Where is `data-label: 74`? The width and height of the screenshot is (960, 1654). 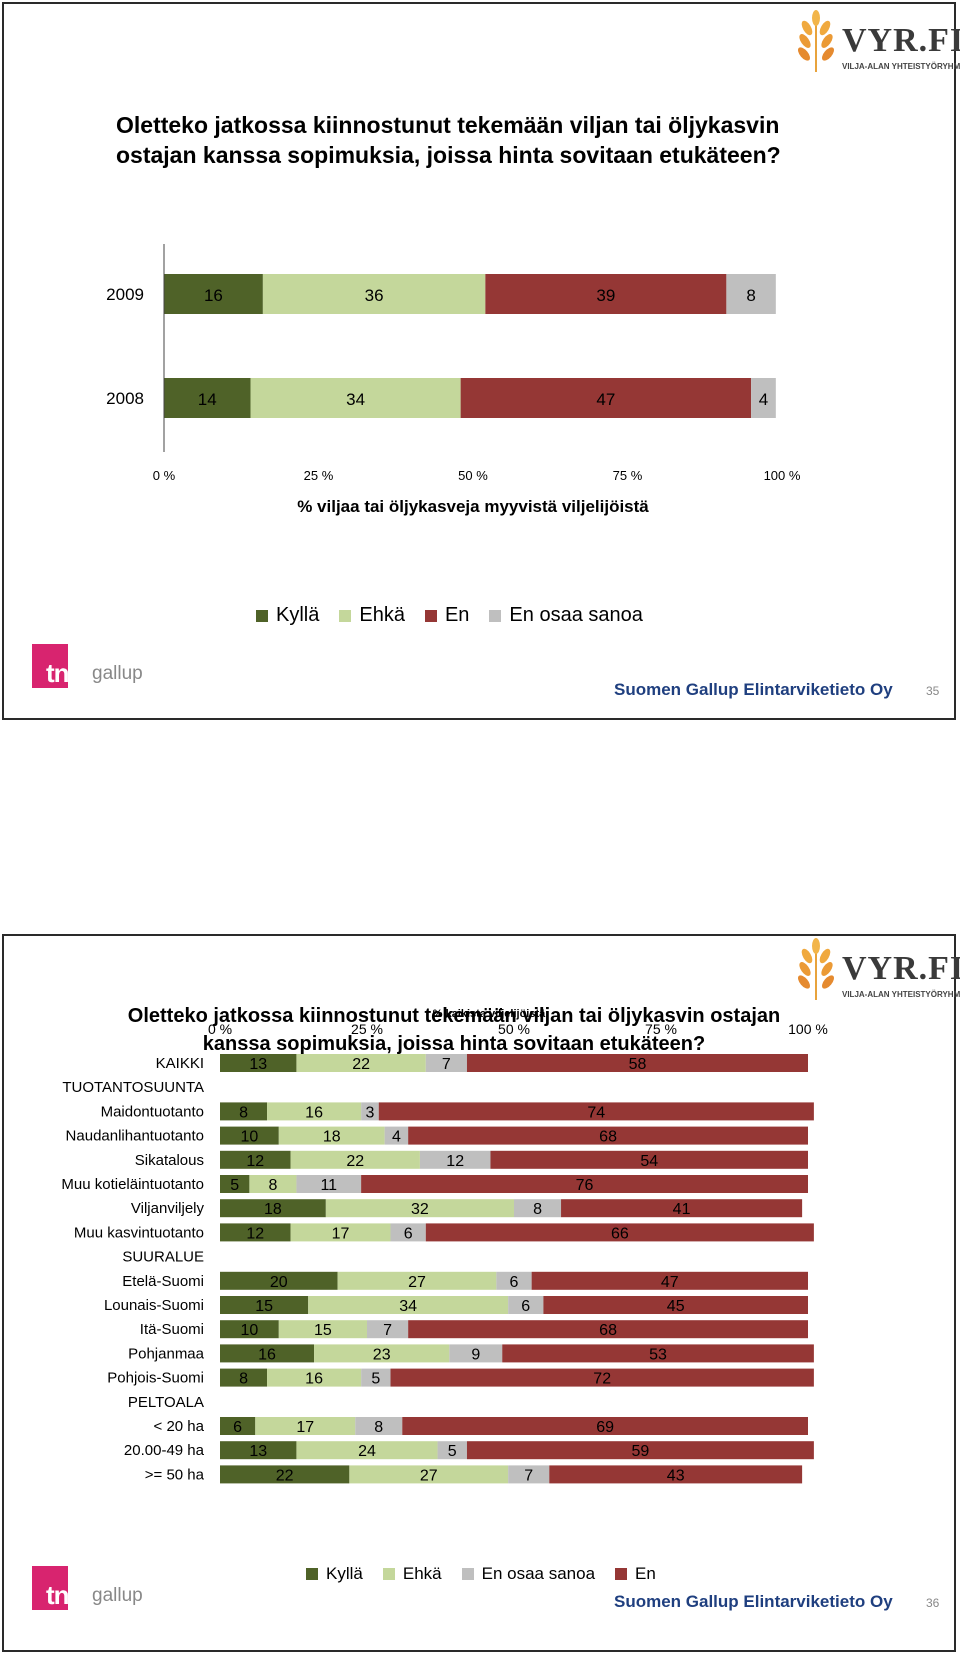
data-label: 74 is located at coordinates (596, 1112).